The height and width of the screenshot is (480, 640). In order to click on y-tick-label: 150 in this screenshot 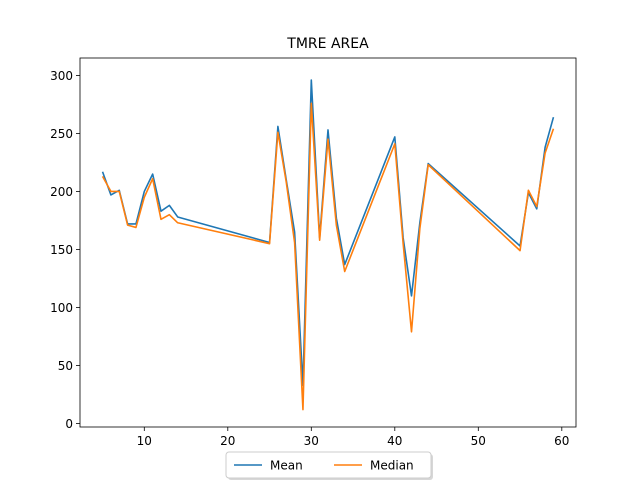, I will do `click(61, 250)`.